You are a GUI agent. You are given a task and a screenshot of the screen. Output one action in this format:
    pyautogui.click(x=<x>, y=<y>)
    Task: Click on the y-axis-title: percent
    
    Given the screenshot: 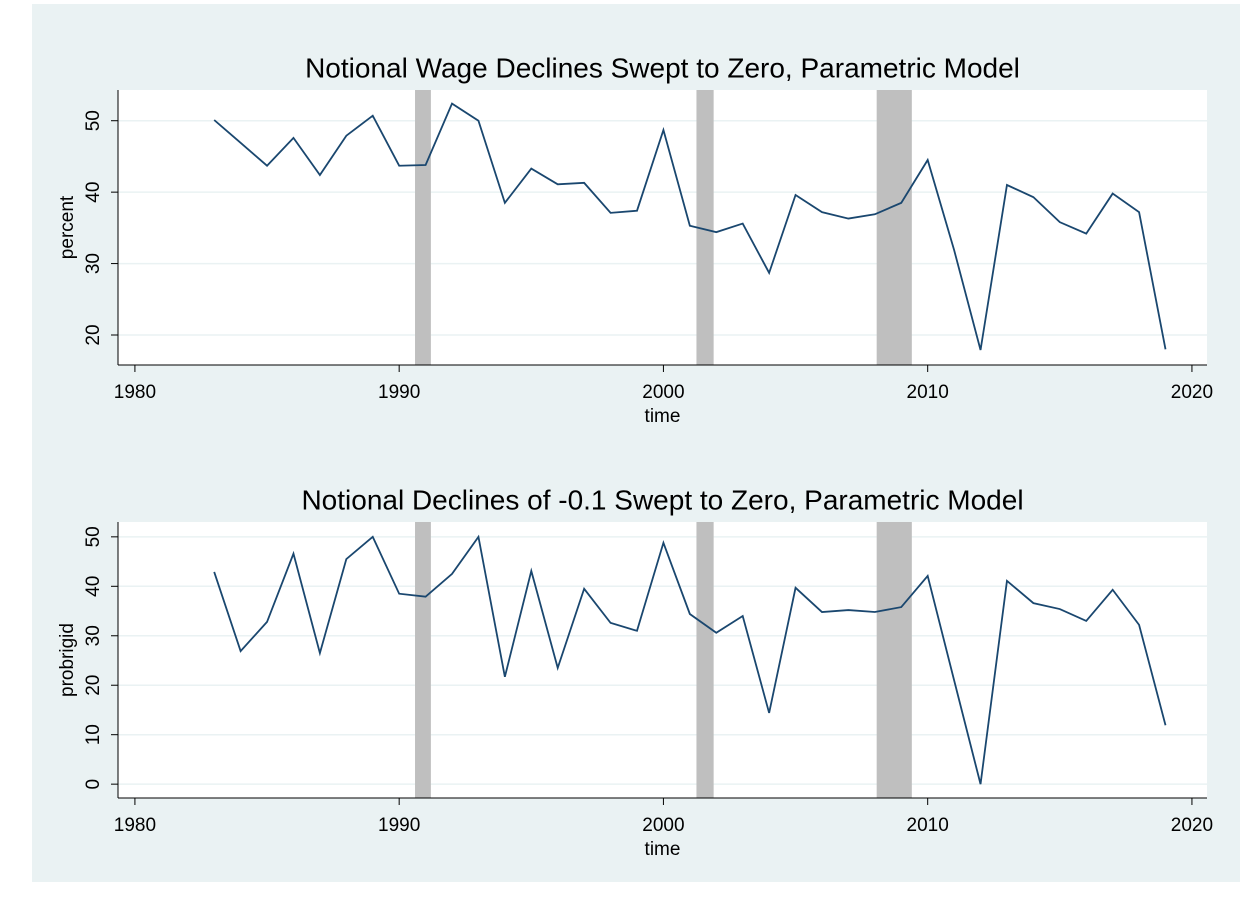 What is the action you would take?
    pyautogui.click(x=67, y=227)
    